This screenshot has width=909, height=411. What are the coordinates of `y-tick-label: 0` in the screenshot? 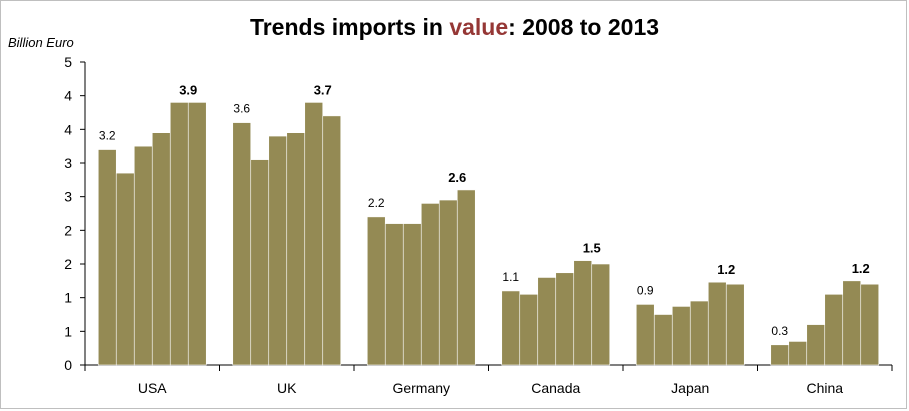 It's located at (68, 365).